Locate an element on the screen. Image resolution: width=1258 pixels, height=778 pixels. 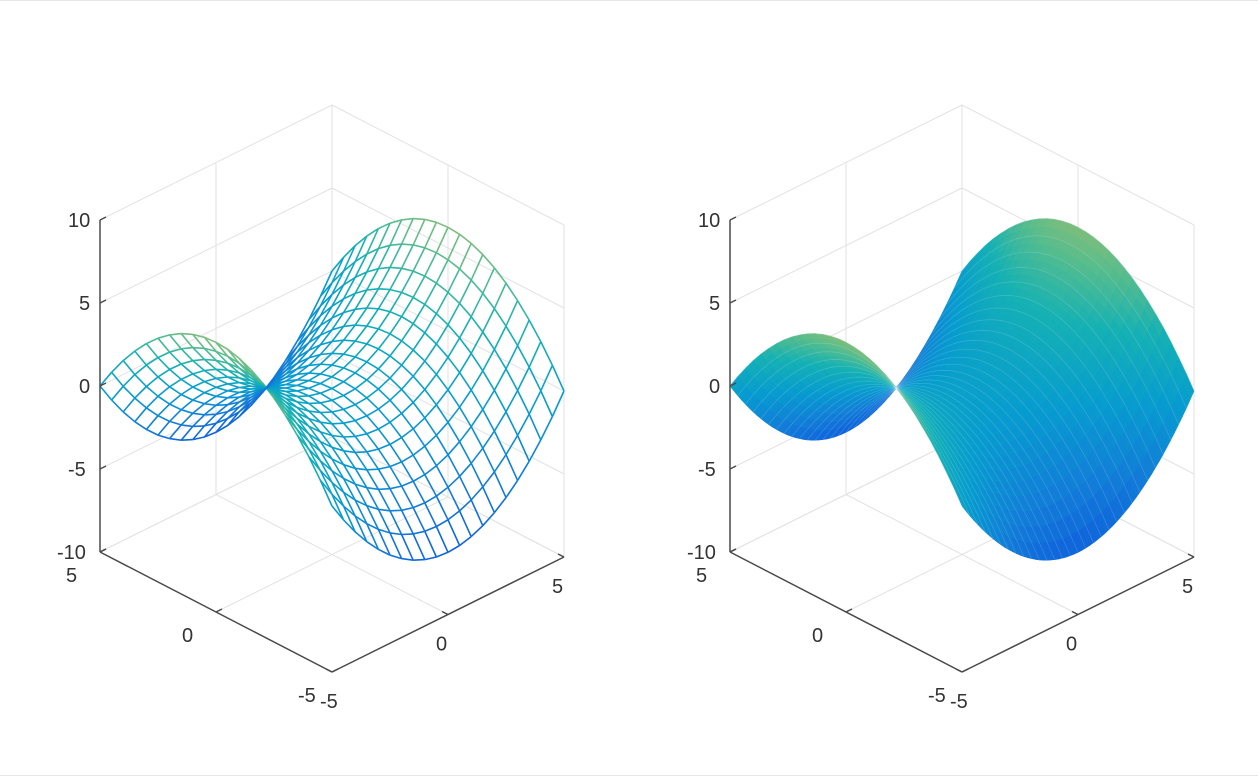
x-tick-label: 0 is located at coordinates (441, 645).